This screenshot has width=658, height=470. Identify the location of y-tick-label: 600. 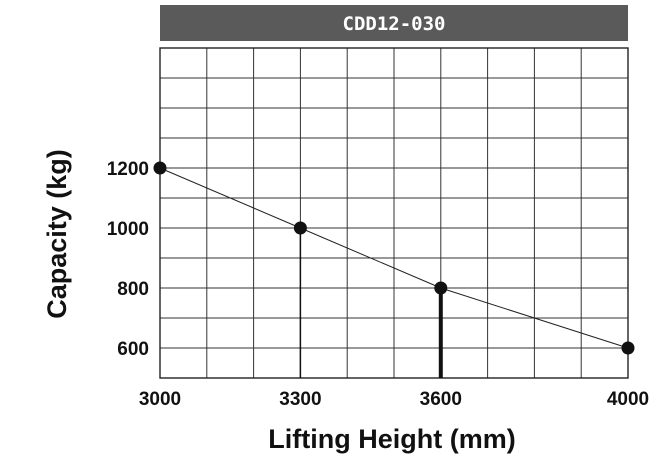
(133, 349).